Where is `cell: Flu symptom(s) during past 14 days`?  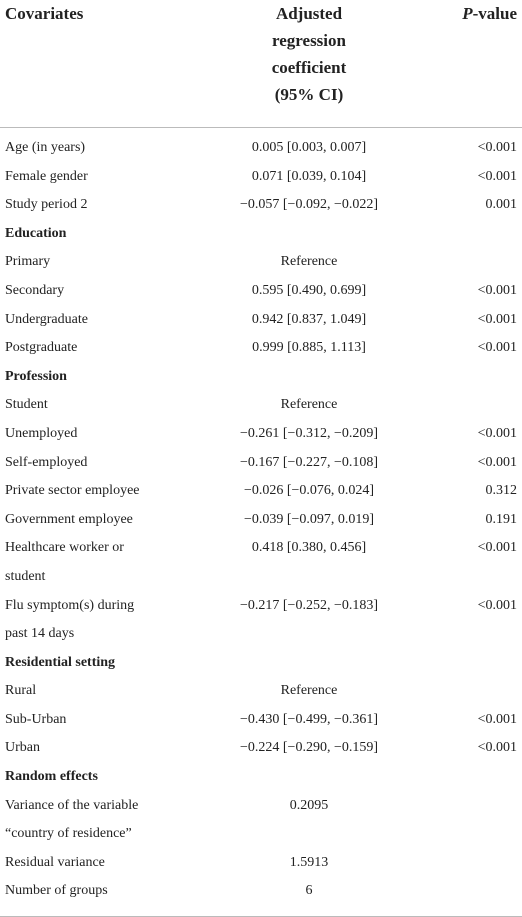
cell: Flu symptom(s) during past 14 days is located at coordinates (117, 620).